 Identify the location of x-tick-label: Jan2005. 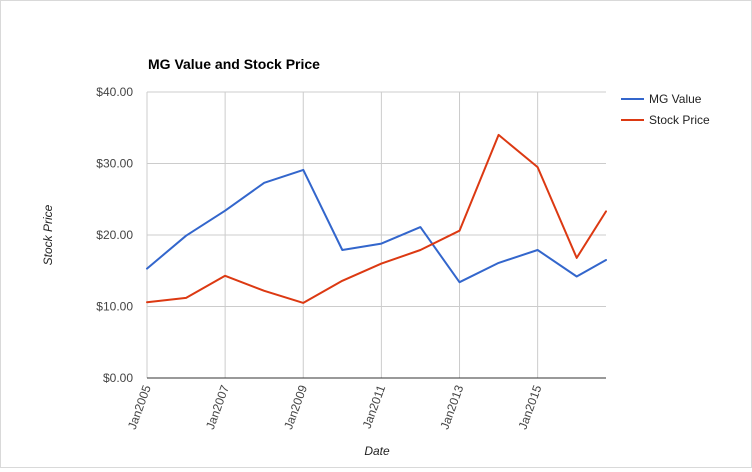
(139, 407).